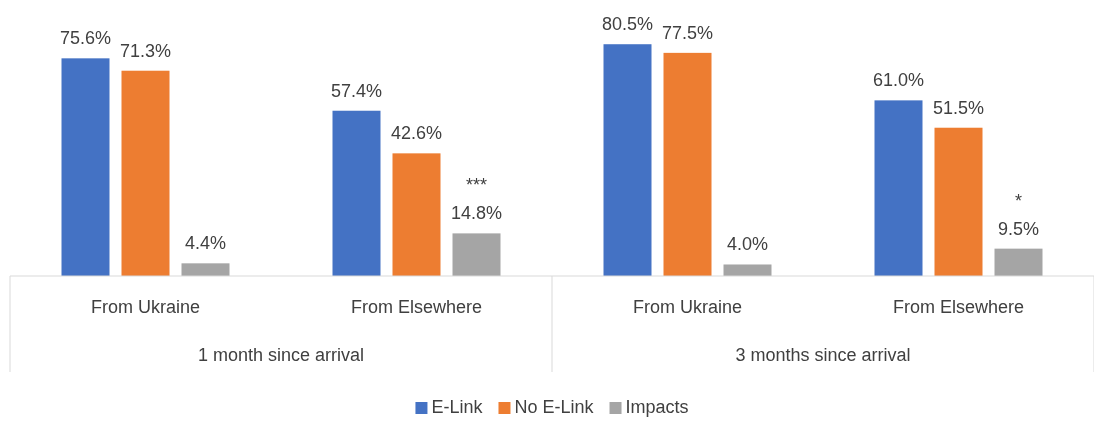  I want to click on data-label: 71.3%, so click(145, 50).